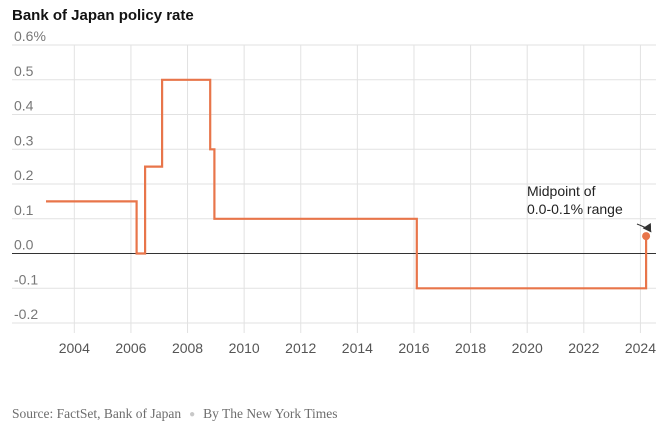 The width and height of the screenshot is (664, 423). I want to click on x-tick-label: 2012, so click(300, 348).